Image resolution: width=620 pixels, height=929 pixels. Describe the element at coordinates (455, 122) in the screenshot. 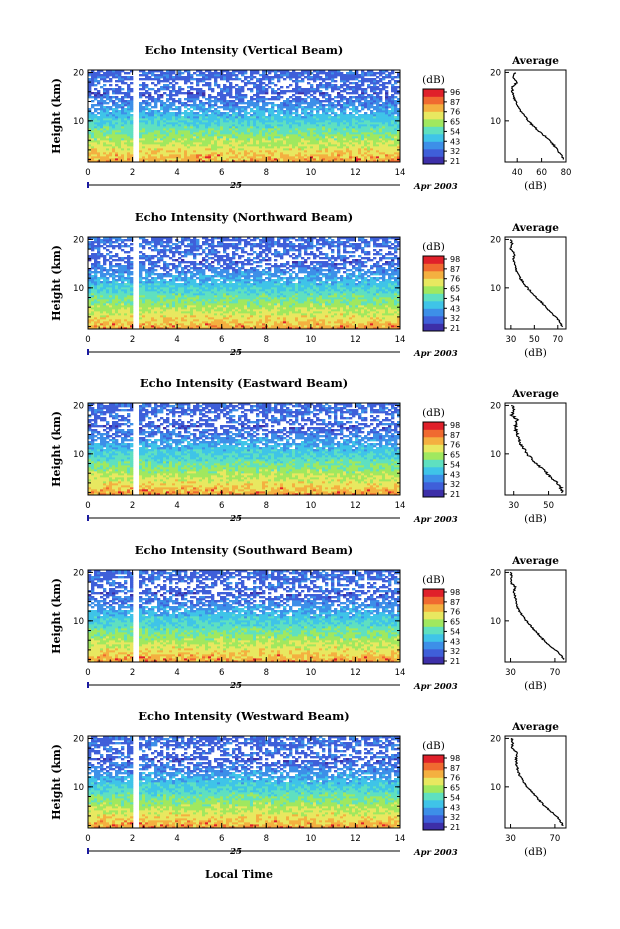

I see `colorbar-tick-label: 65` at that location.